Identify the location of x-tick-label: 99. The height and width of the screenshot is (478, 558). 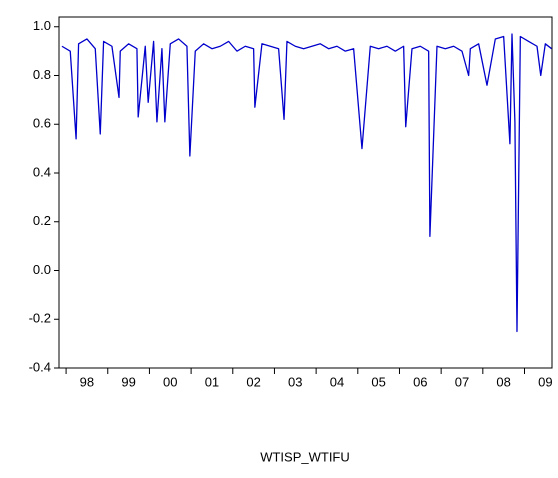
(128, 381).